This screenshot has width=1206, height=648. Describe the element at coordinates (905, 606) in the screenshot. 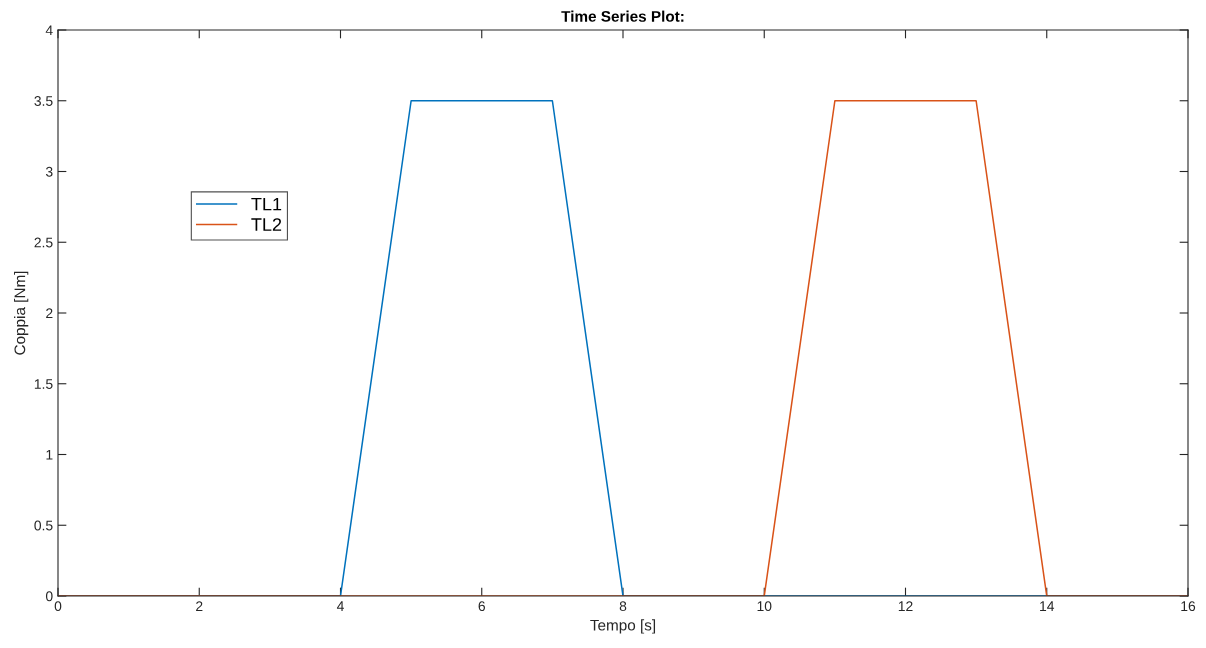

I see `x-tick-label: 12` at that location.